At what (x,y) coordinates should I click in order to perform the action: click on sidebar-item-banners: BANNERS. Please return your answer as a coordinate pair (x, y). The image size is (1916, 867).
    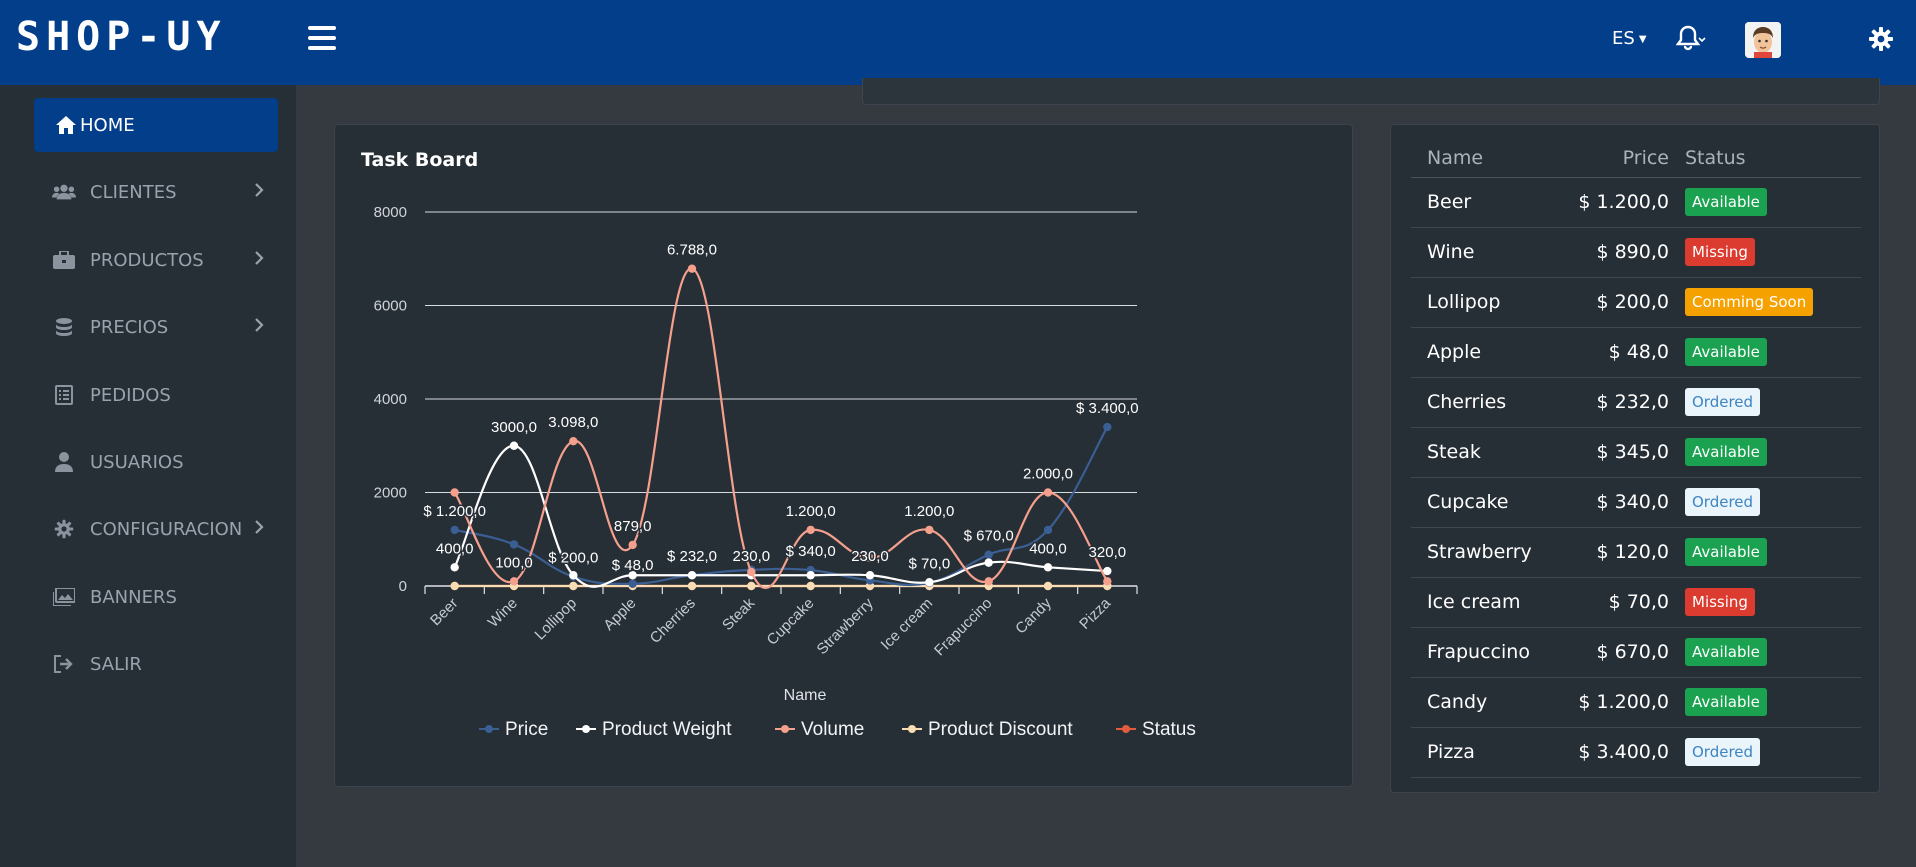
    Looking at the image, I should click on (156, 597).